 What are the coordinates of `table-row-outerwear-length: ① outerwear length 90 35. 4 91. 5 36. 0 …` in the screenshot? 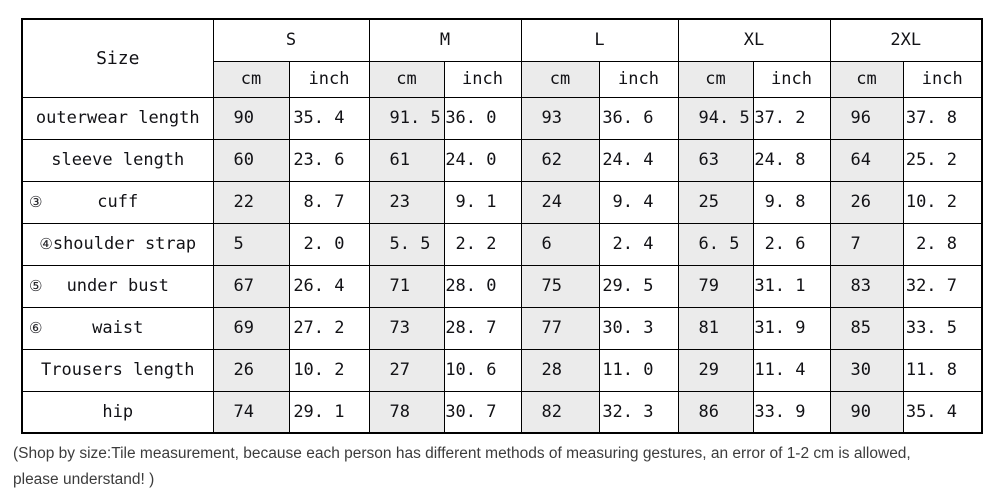 It's located at (502, 118).